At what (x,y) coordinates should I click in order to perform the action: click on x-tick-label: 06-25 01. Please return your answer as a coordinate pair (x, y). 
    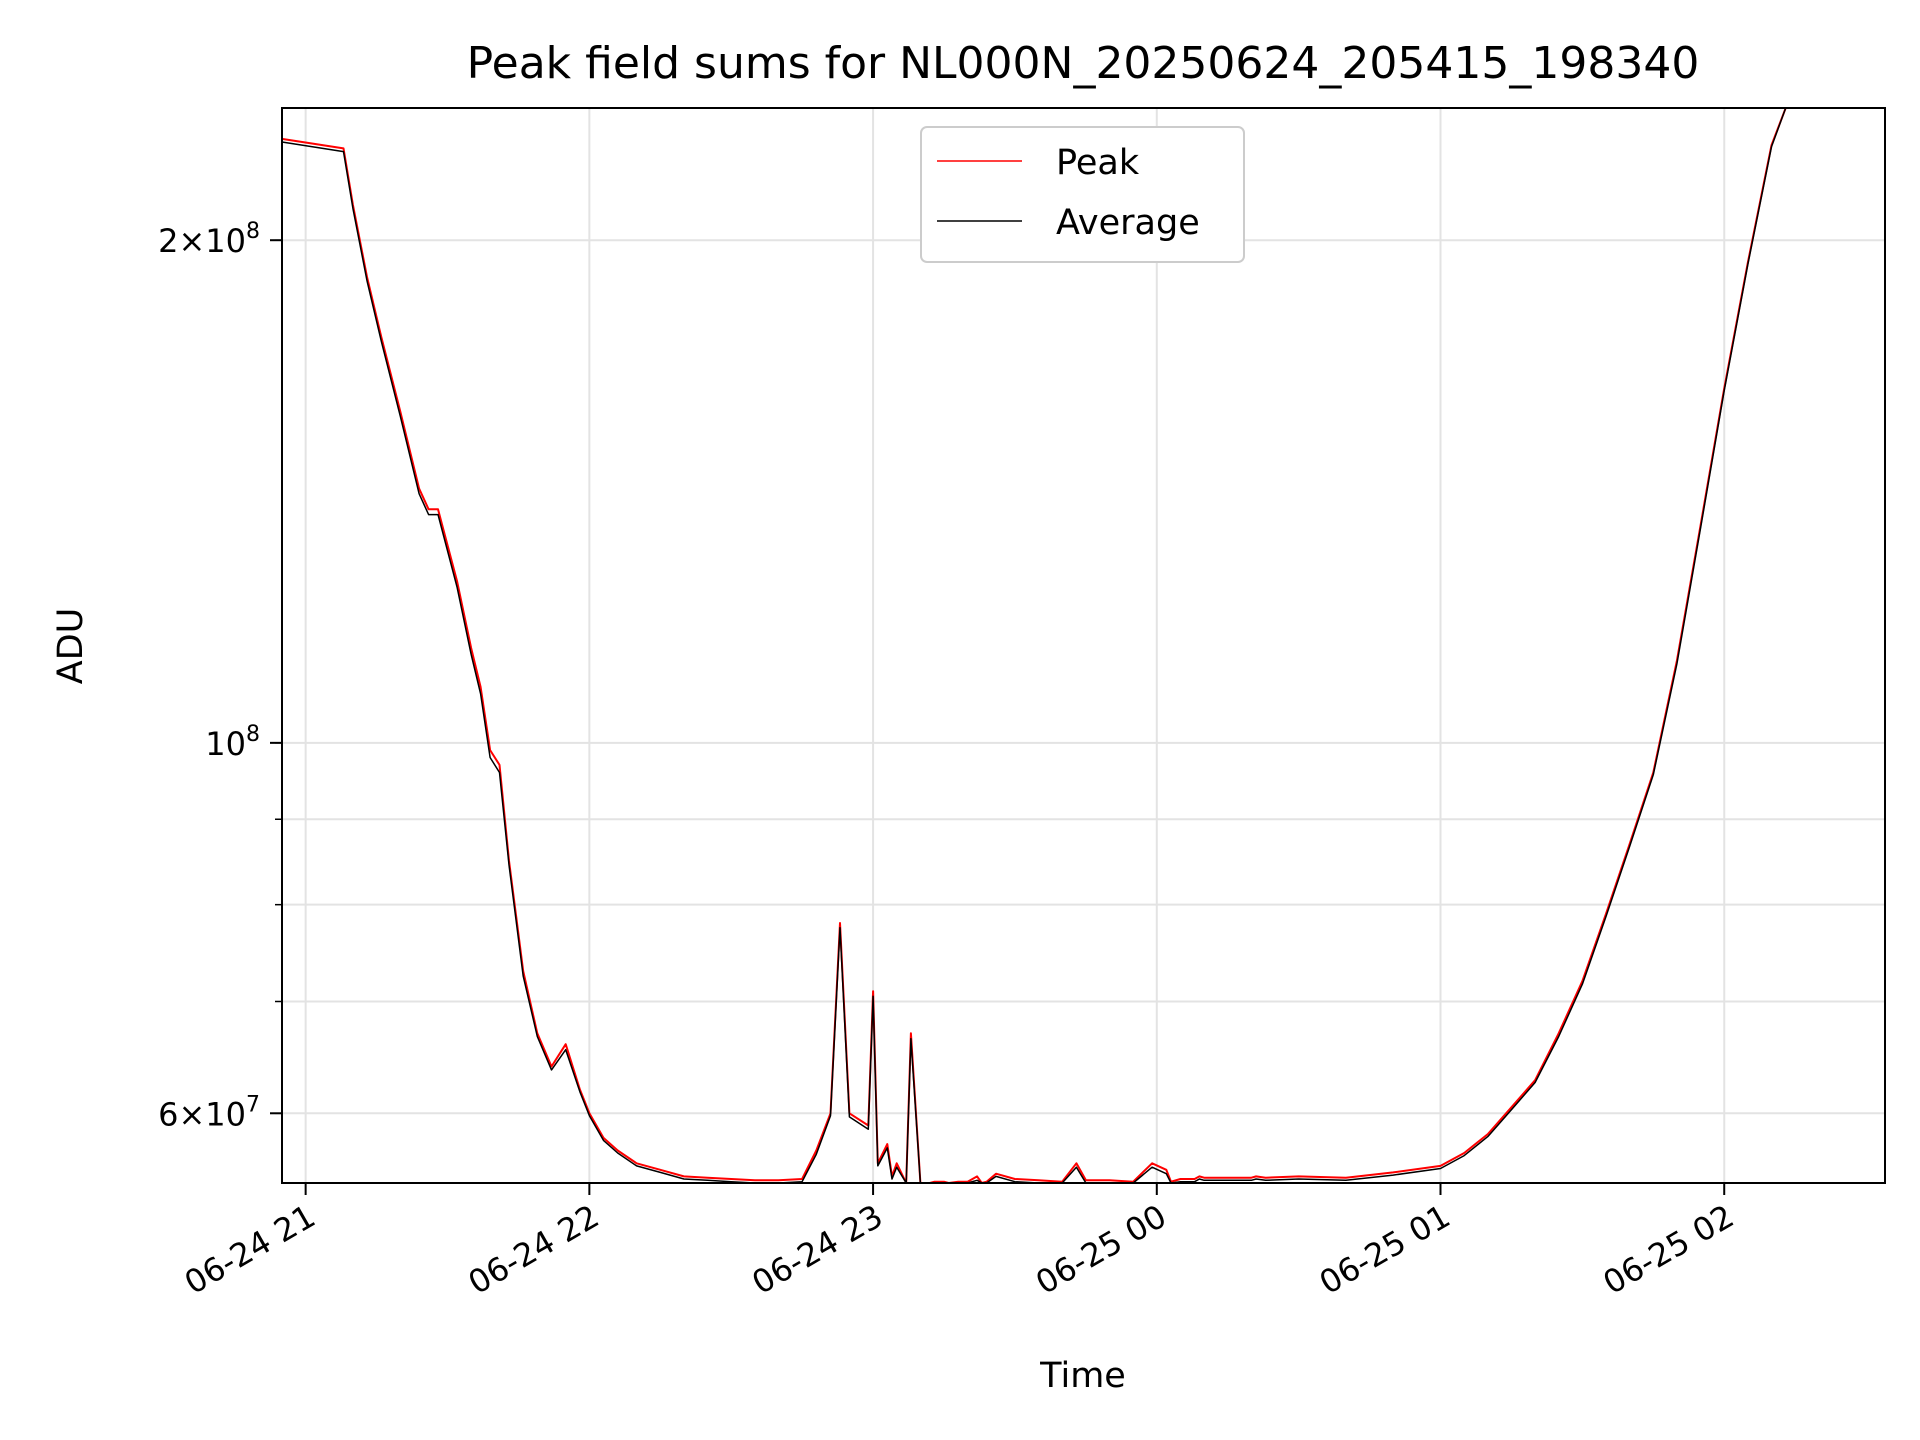
    Looking at the image, I should click on (1385, 1249).